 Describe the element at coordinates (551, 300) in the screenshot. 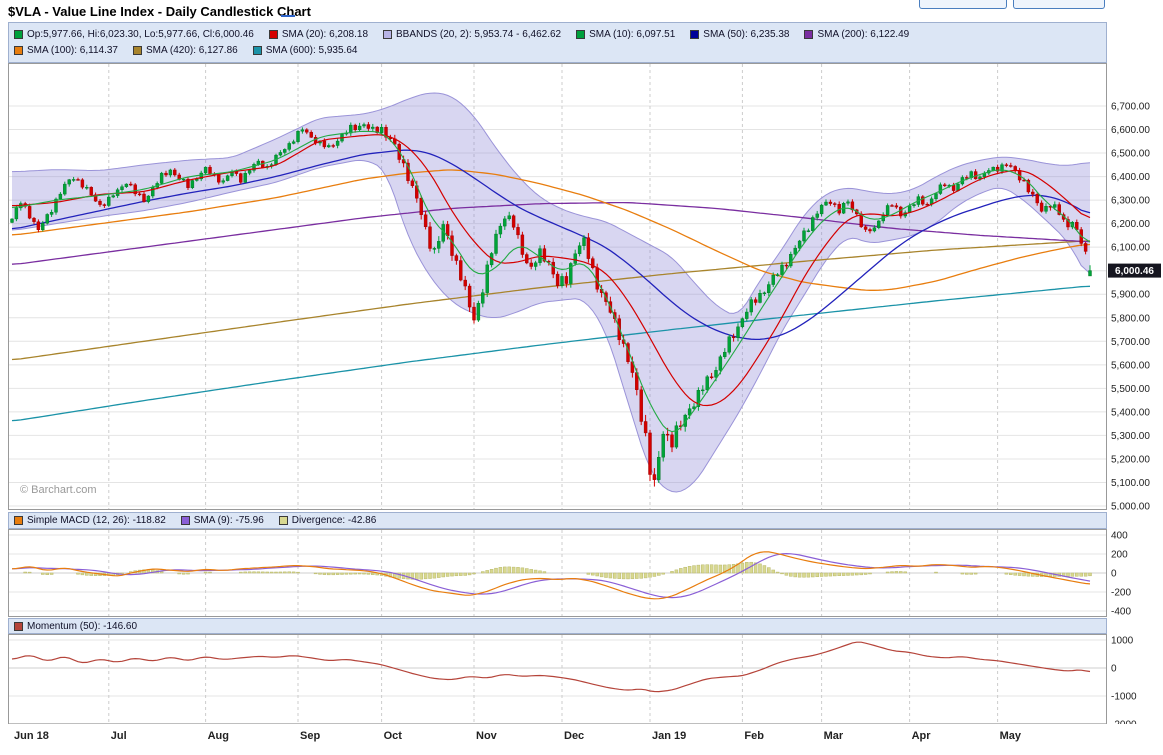

I see `sma-420-line` at that location.